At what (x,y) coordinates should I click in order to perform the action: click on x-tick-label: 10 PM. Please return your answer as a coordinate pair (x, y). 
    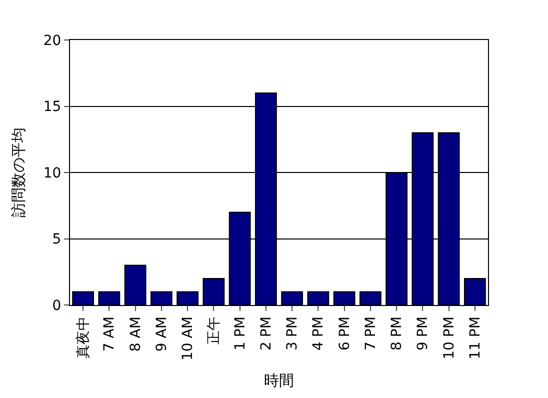
    Looking at the image, I should click on (449, 338).